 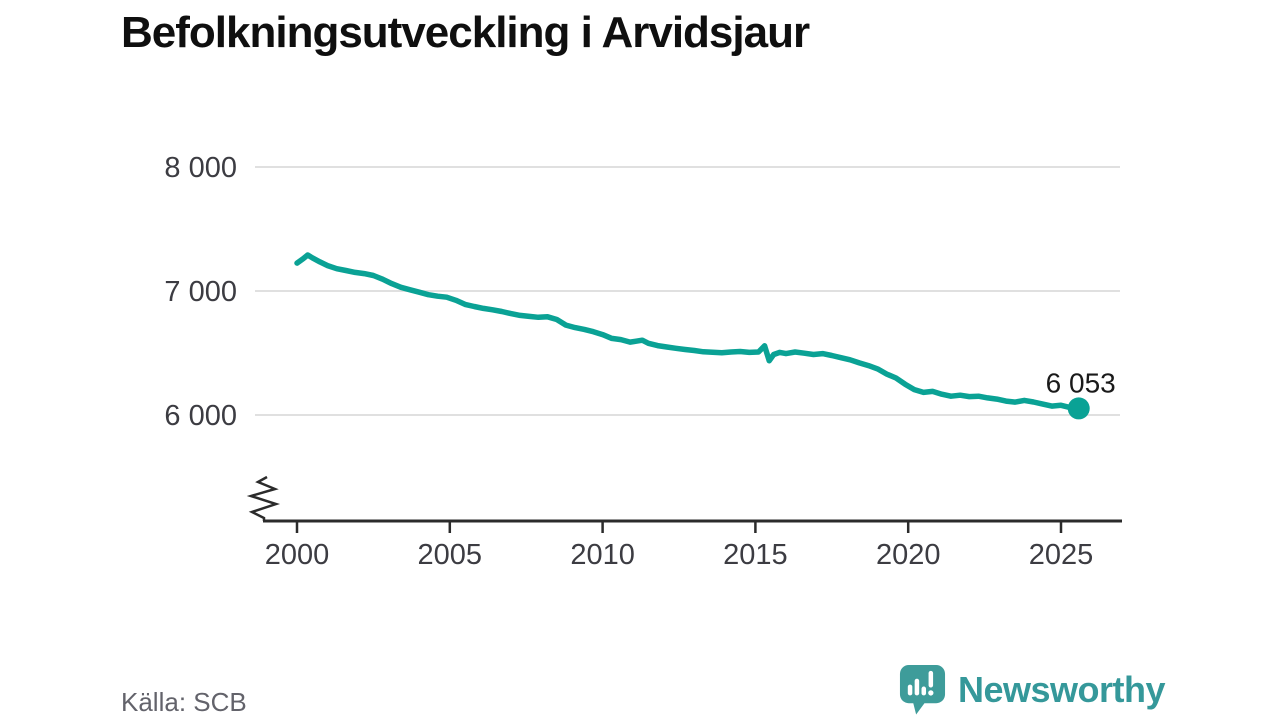 What do you see at coordinates (465, 32) in the screenshot?
I see `chart-title: Befolkningsutveckling i Arvidsjaur` at bounding box center [465, 32].